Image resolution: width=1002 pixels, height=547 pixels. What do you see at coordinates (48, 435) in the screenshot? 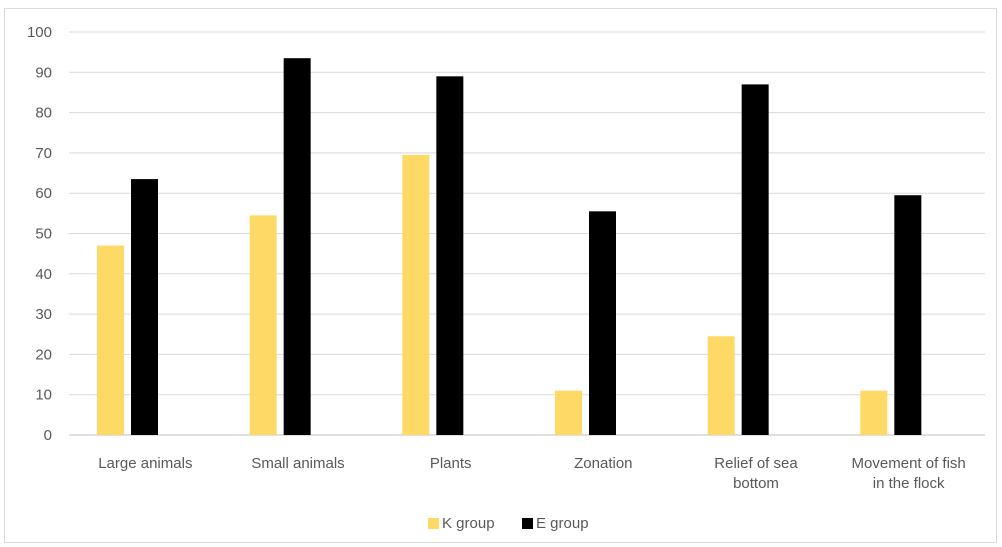
I see `y-tick-label: 0` at bounding box center [48, 435].